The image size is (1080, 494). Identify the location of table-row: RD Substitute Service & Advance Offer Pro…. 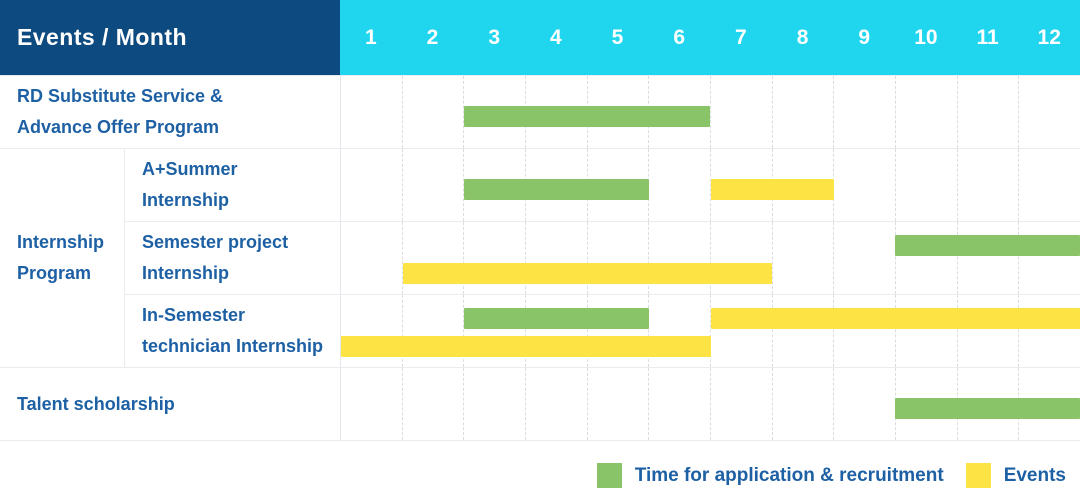
(540, 111).